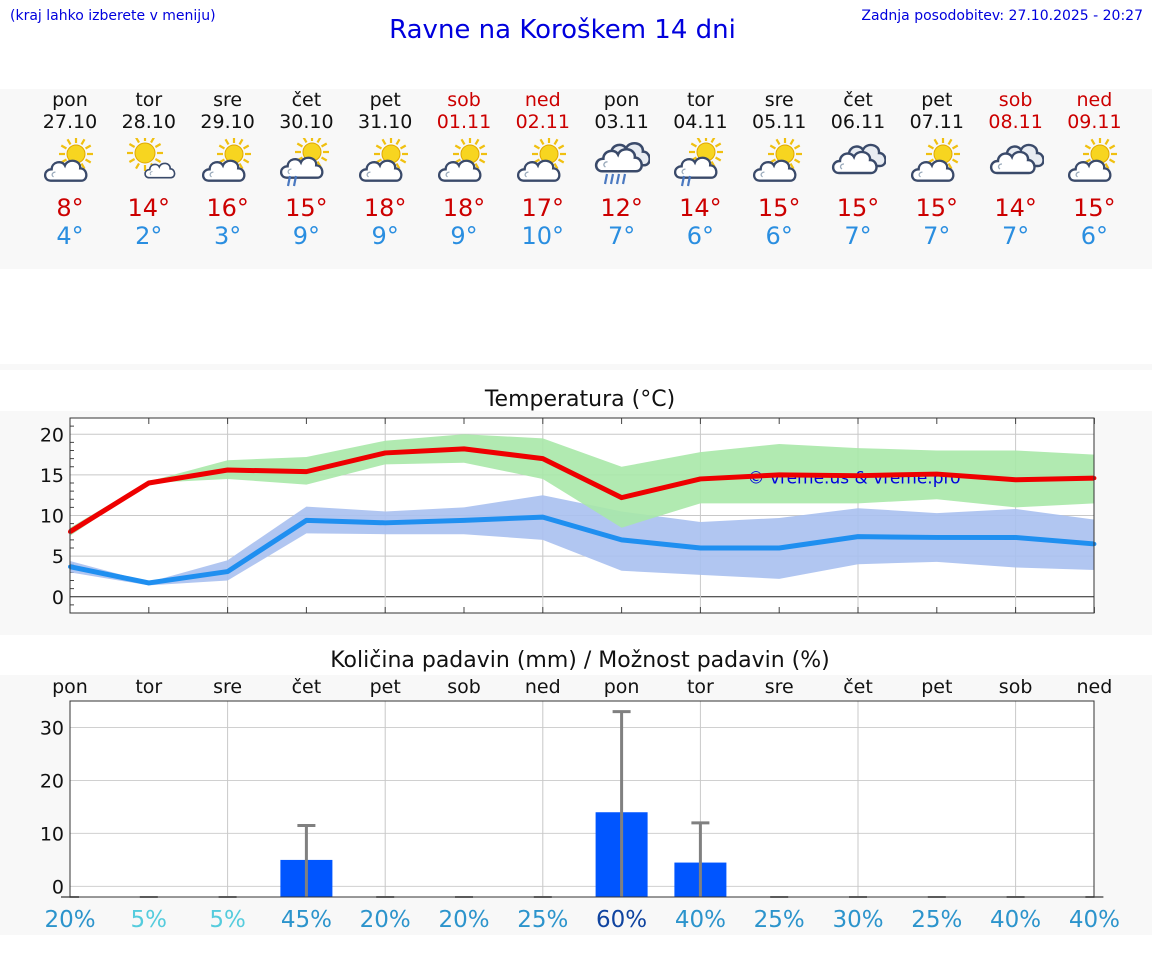  What do you see at coordinates (464, 687) in the screenshot?
I see `x-category-label: sob` at bounding box center [464, 687].